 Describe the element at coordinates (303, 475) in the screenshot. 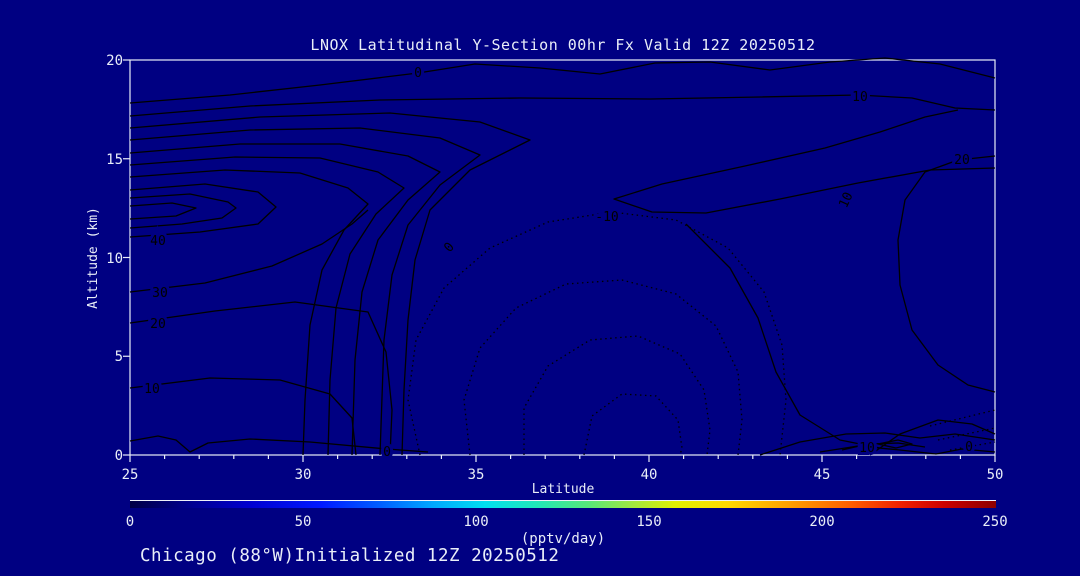

I see `x-tick-label: 30` at that location.